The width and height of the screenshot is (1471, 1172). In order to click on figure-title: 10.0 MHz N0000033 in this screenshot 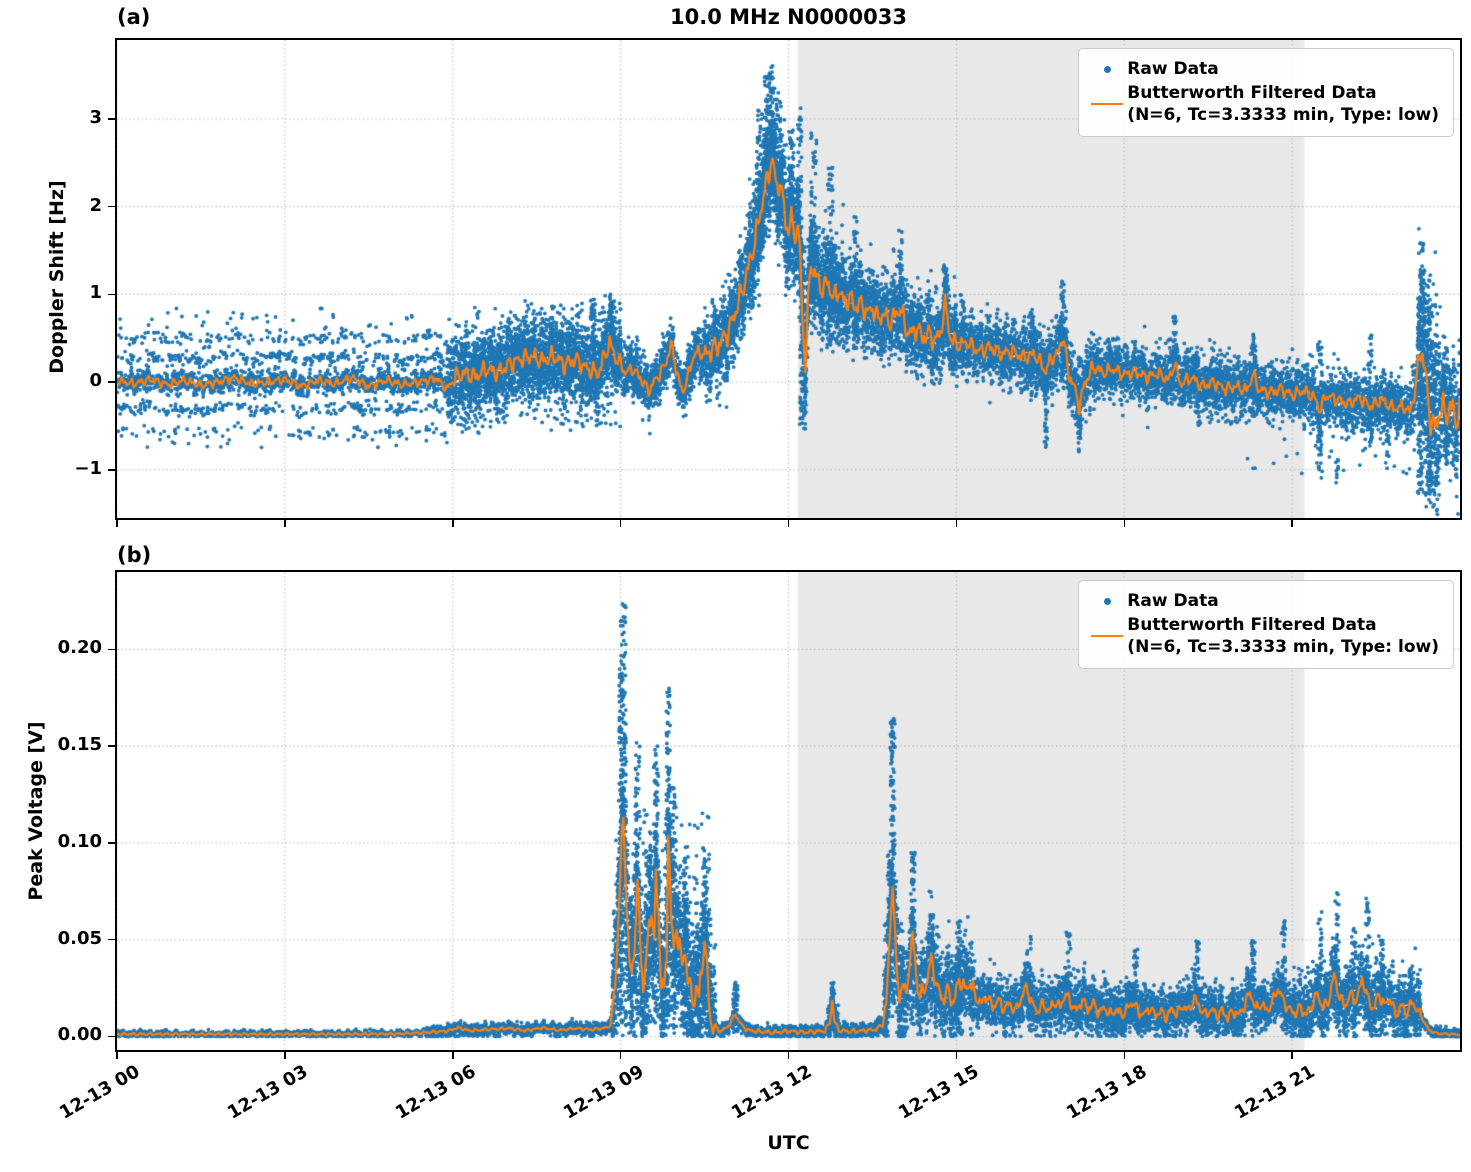, I will do `click(788, 17)`.